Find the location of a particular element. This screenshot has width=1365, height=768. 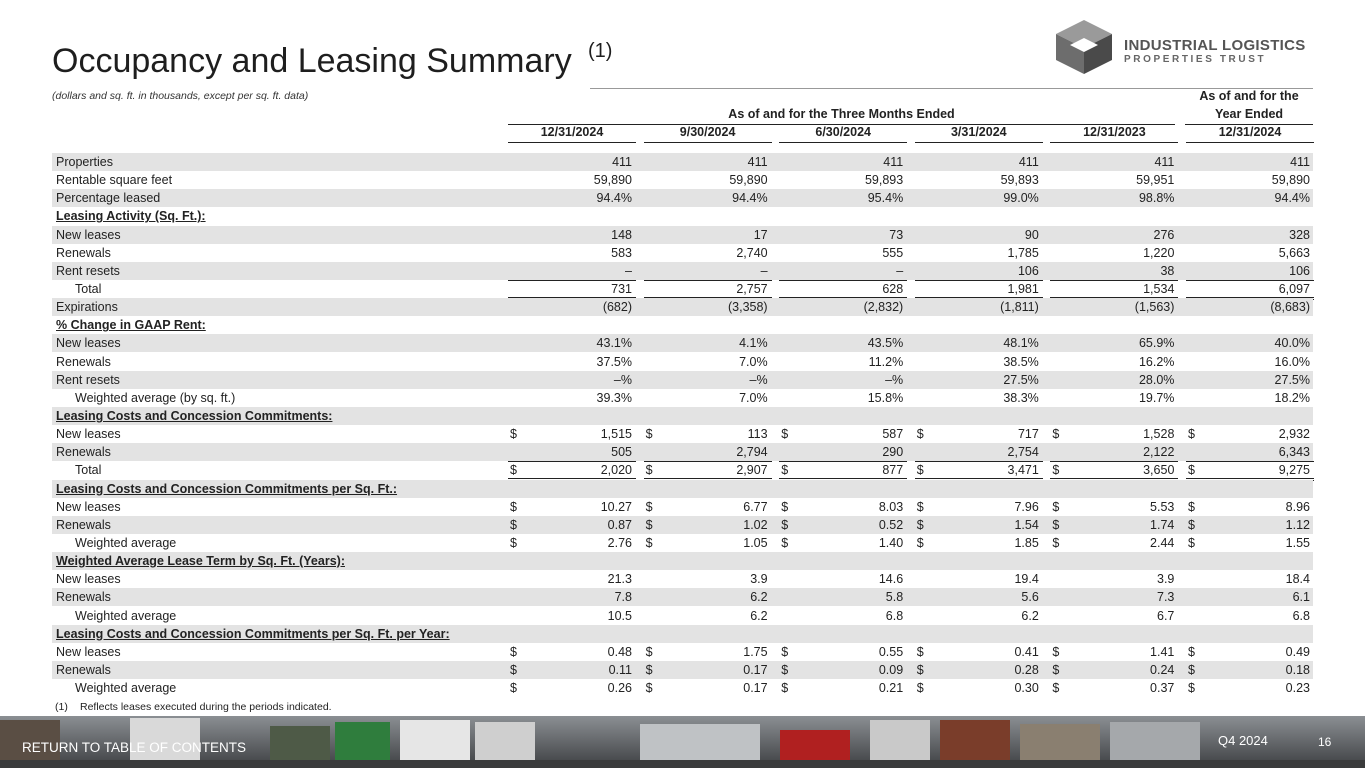

value: – is located at coordinates (628, 270).